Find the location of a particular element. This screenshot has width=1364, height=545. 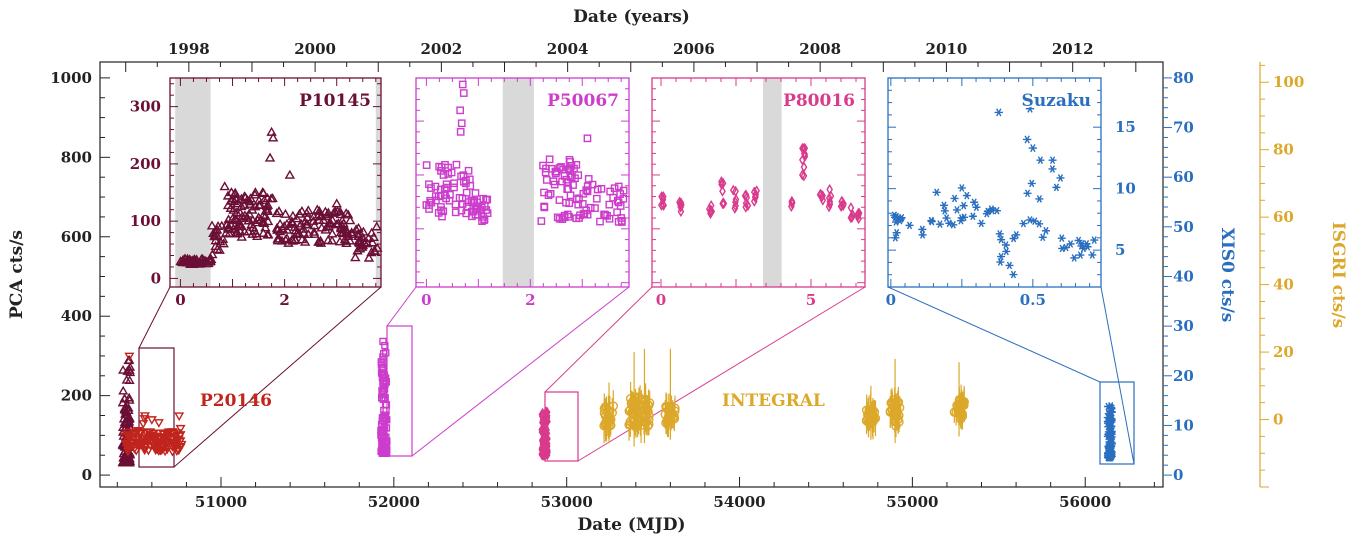

xis-tick-label: 40 is located at coordinates (1183, 276).